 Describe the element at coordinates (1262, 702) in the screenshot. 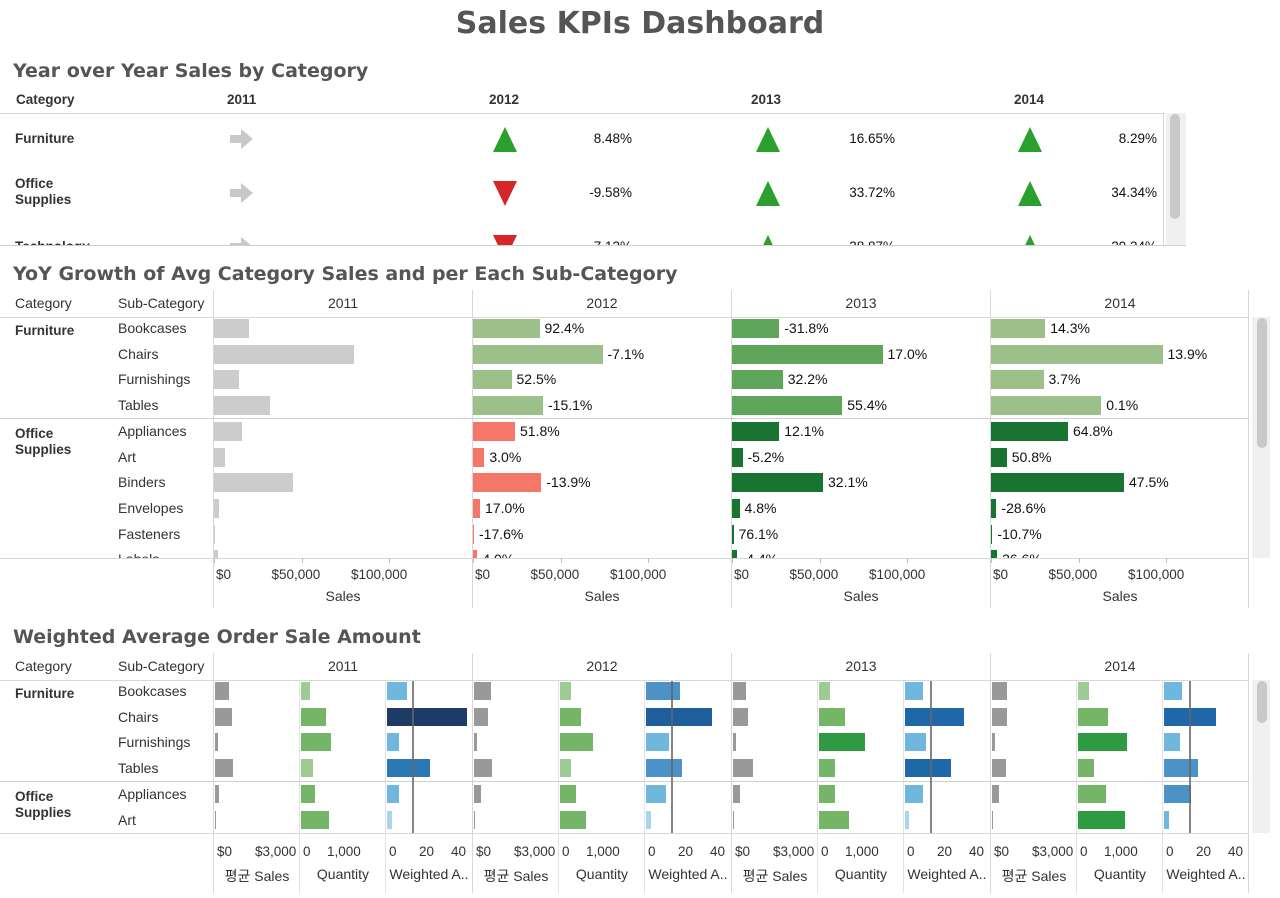

I see `section3-scrollbar` at that location.